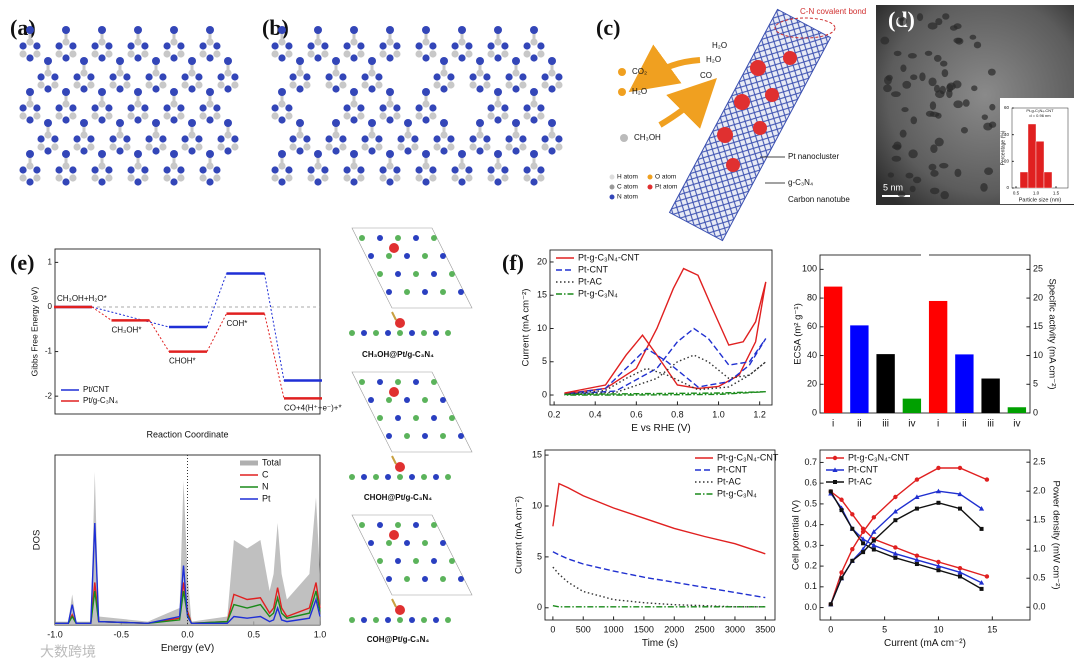  I want to click on y-tick-label: 20, so click(1007, 161).